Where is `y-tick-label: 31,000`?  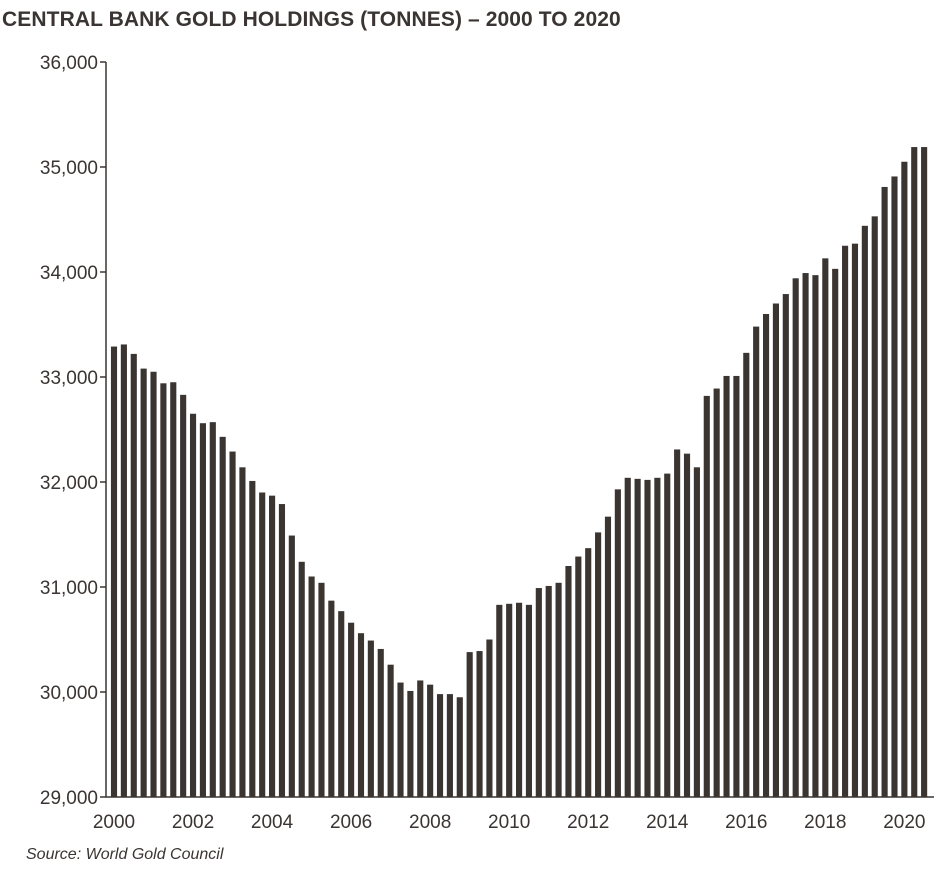
y-tick-label: 31,000 is located at coordinates (69, 588).